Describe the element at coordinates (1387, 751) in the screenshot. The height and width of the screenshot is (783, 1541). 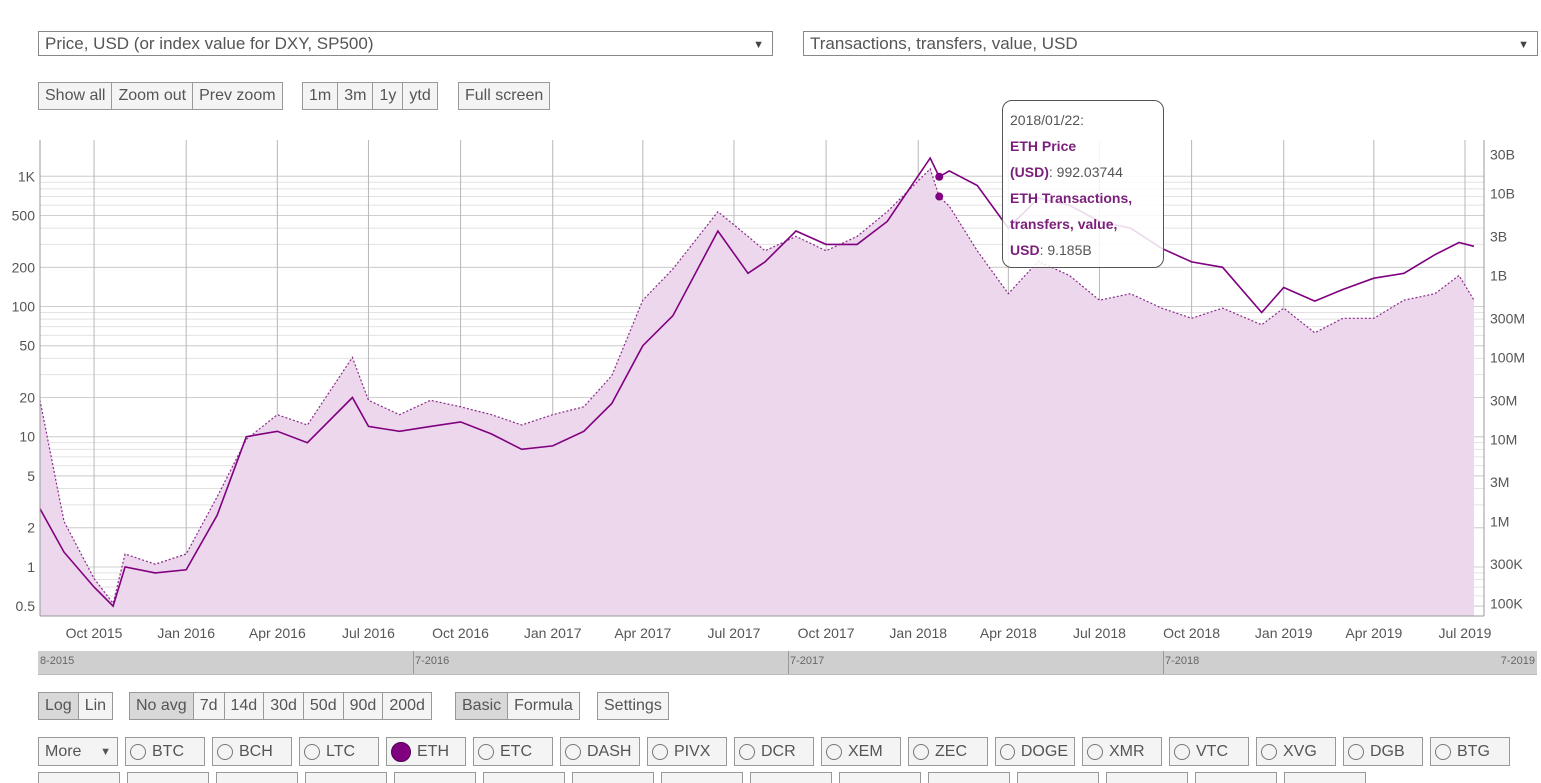
I see `coin-label: DGB` at that location.